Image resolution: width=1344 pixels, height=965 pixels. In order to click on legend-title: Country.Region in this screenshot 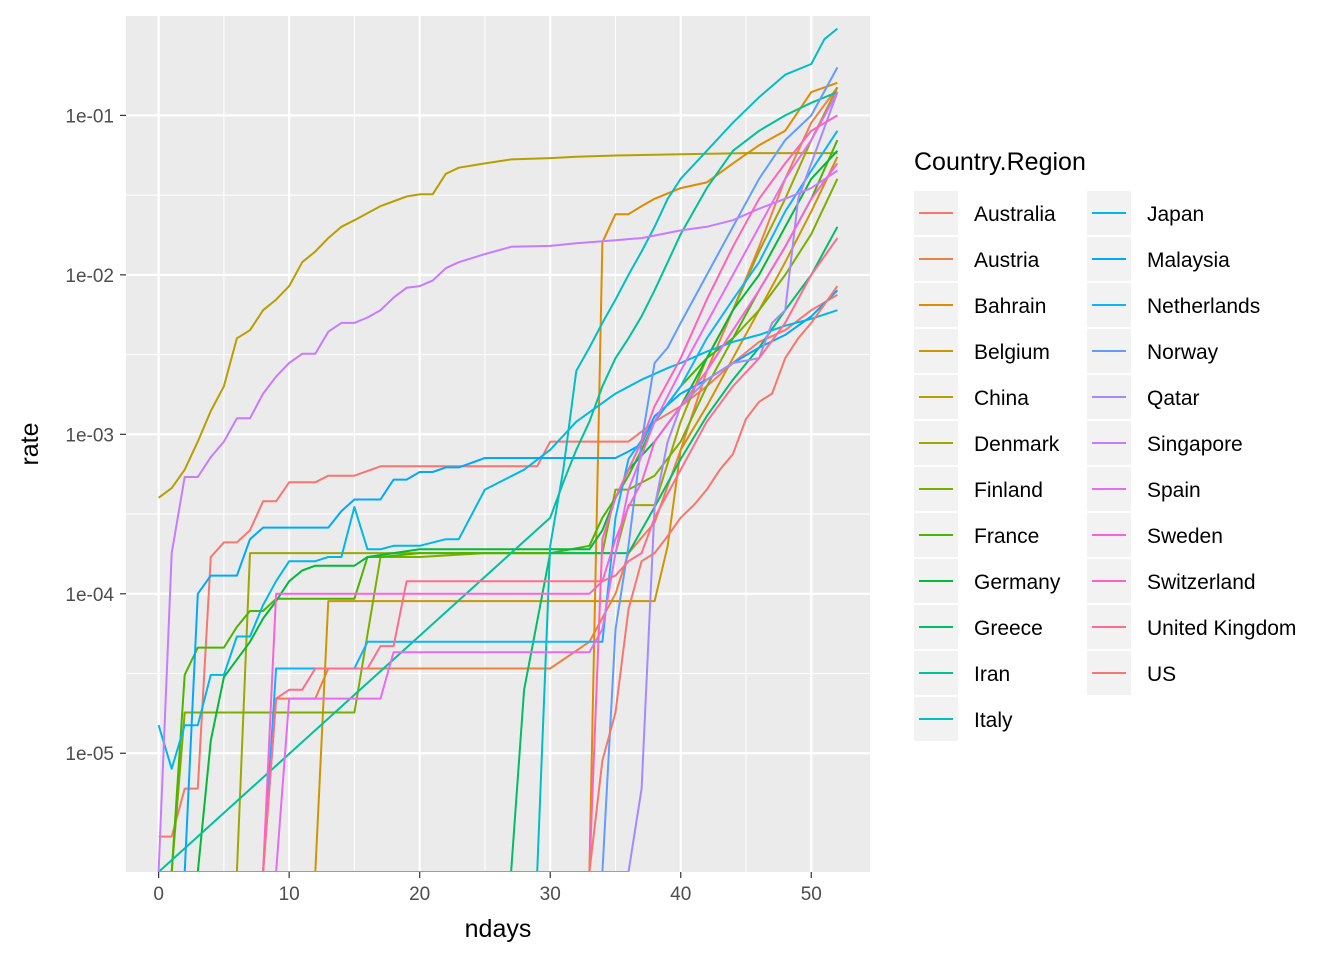, I will do `click(1000, 162)`.